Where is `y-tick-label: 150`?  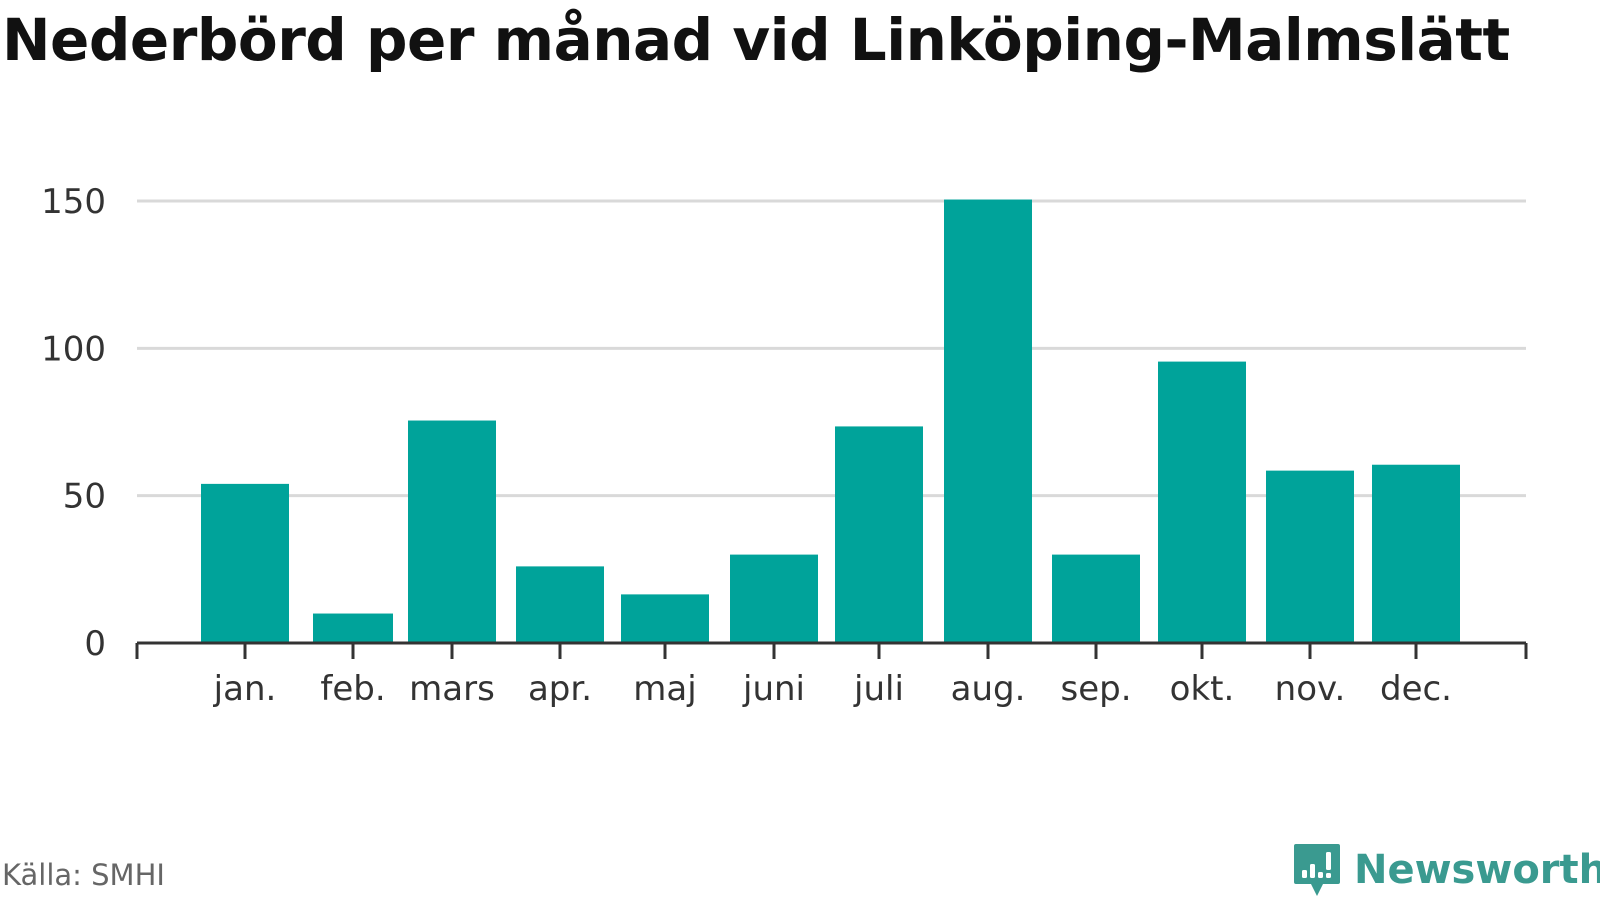
y-tick-label: 150 is located at coordinates (73, 202).